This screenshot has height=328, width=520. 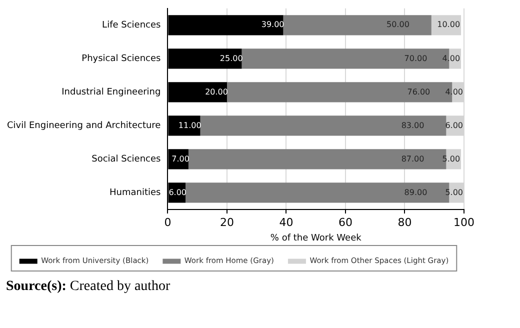 What do you see at coordinates (418, 91) in the screenshot?
I see `data-label: 76.00` at bounding box center [418, 91].